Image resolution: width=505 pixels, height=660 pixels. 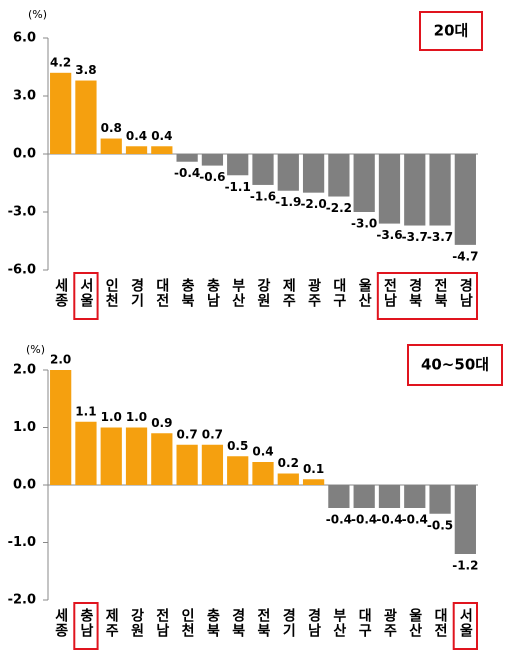 I want to click on value-label: -4.7, so click(x=465, y=256).